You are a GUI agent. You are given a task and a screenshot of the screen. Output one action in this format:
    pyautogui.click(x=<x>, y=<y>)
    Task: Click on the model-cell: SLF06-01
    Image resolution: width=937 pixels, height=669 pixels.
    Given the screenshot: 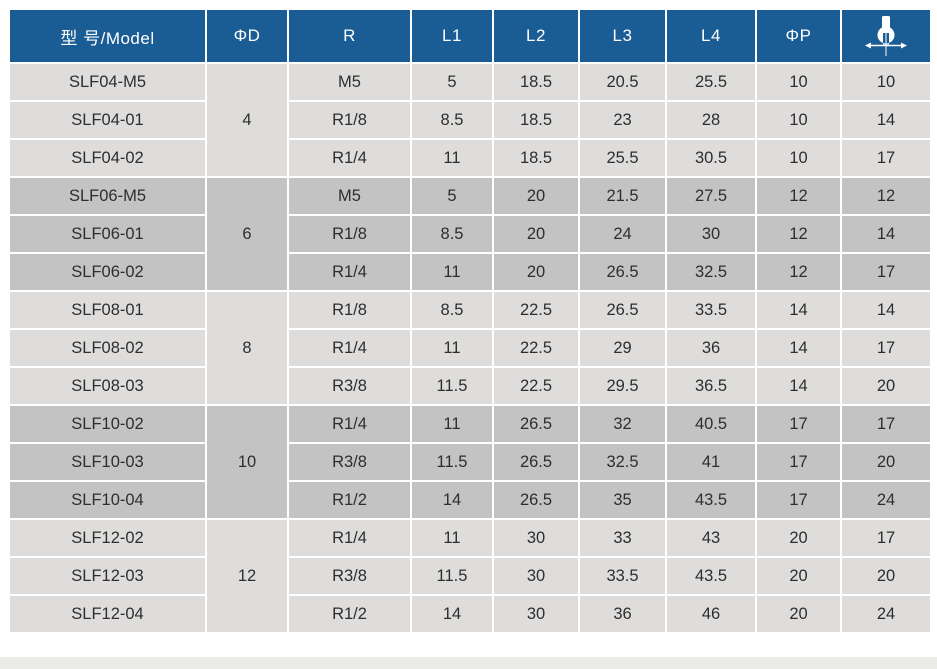 What is the action you would take?
    pyautogui.click(x=107, y=234)
    